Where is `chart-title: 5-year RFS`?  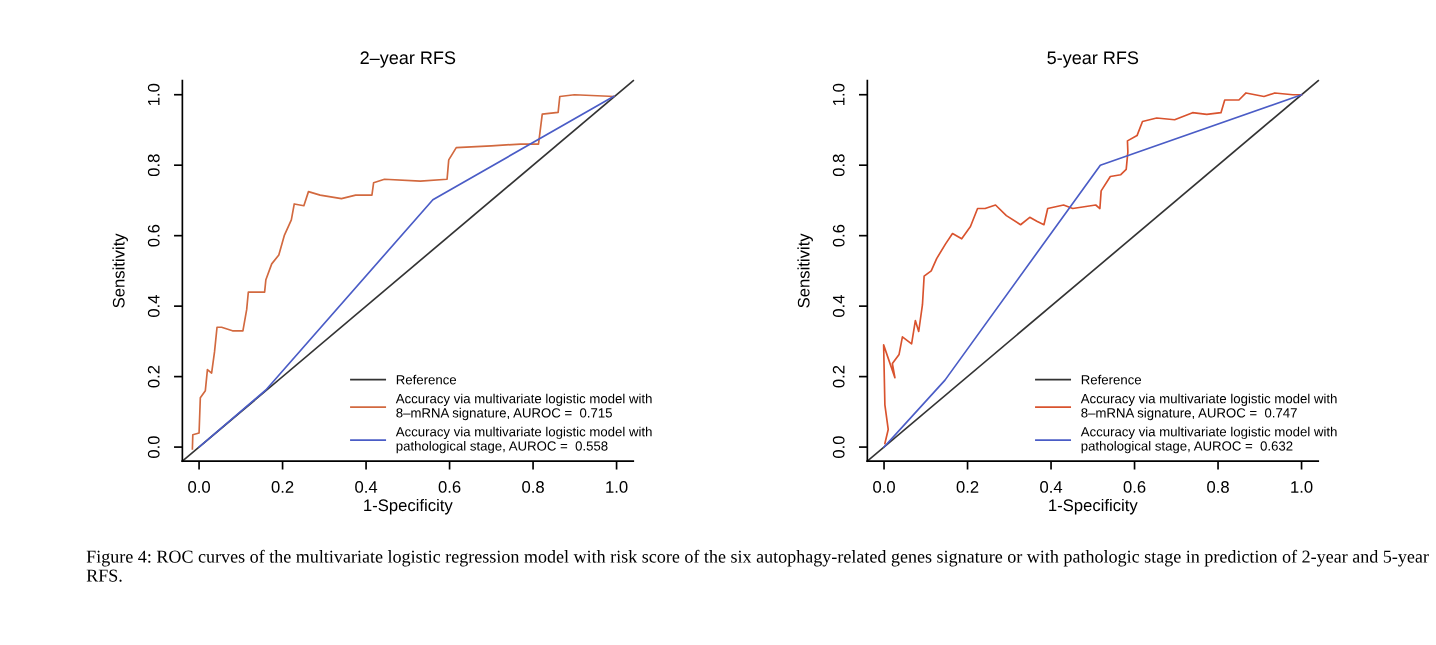 chart-title: 5-year RFS is located at coordinates (1093, 59).